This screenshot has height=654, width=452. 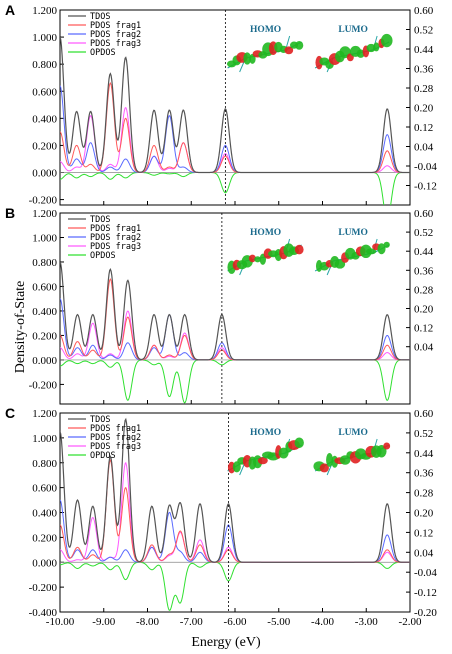 What do you see at coordinates (103, 622) in the screenshot?
I see `x-tick-label: -9.00` at bounding box center [103, 622].